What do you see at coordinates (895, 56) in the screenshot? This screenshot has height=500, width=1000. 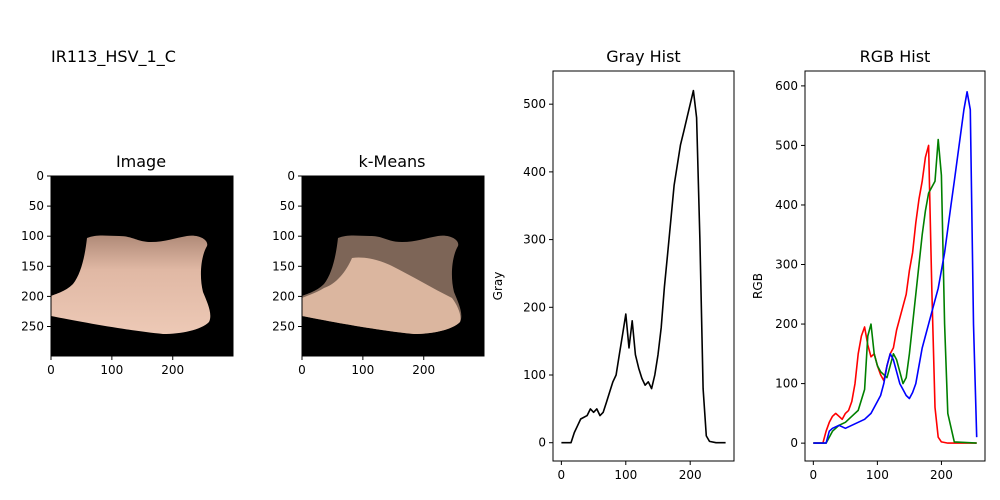 I see `rgb-hist-title: RGB Hist` at bounding box center [895, 56].